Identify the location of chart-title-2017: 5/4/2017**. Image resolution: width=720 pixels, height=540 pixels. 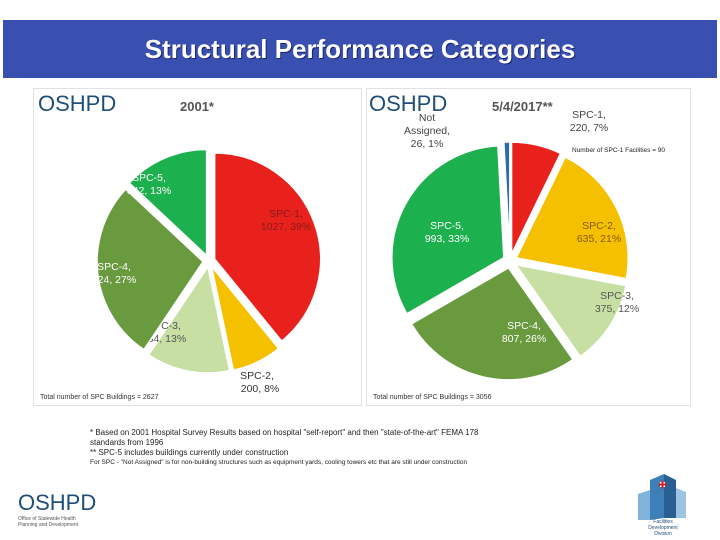
(522, 106).